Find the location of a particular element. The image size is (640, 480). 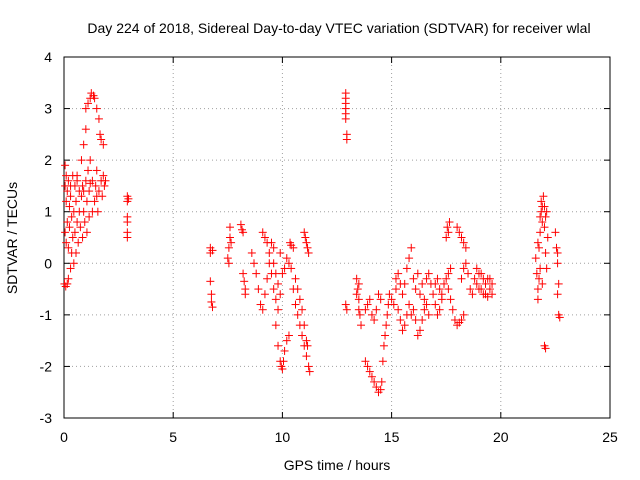

x-tick-label: 5 is located at coordinates (173, 437).